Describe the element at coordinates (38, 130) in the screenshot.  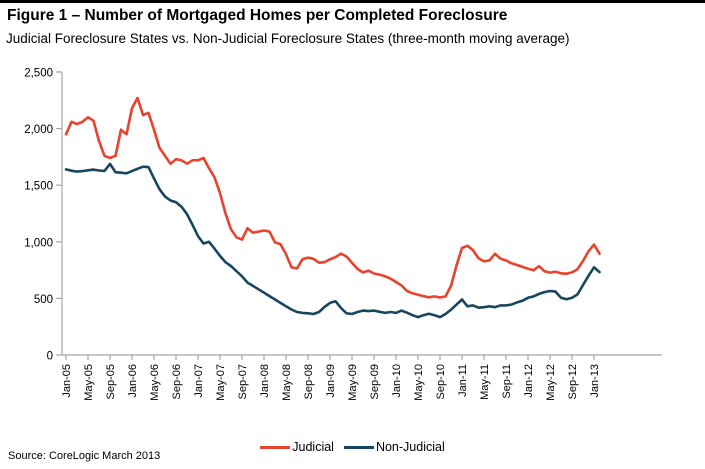
I see `y-tick-label: 2,000` at that location.